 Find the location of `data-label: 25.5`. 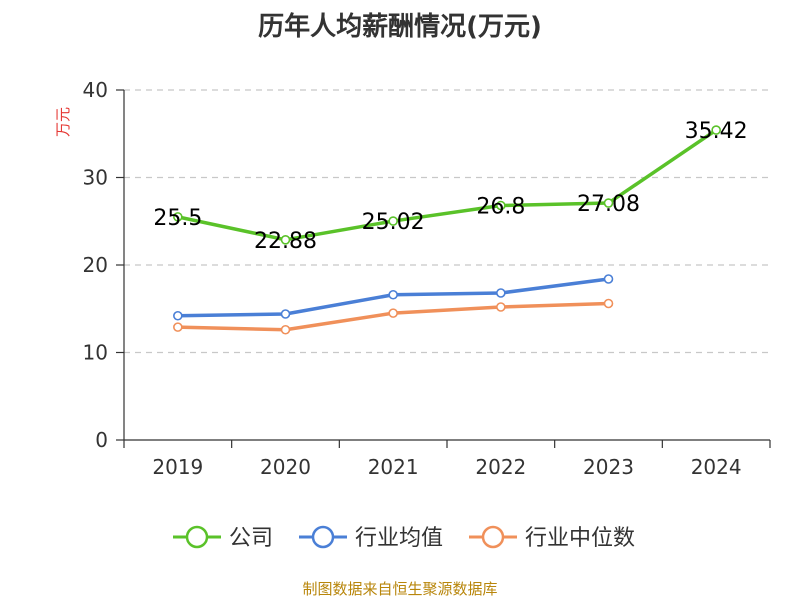

data-label: 25.5 is located at coordinates (177, 218).